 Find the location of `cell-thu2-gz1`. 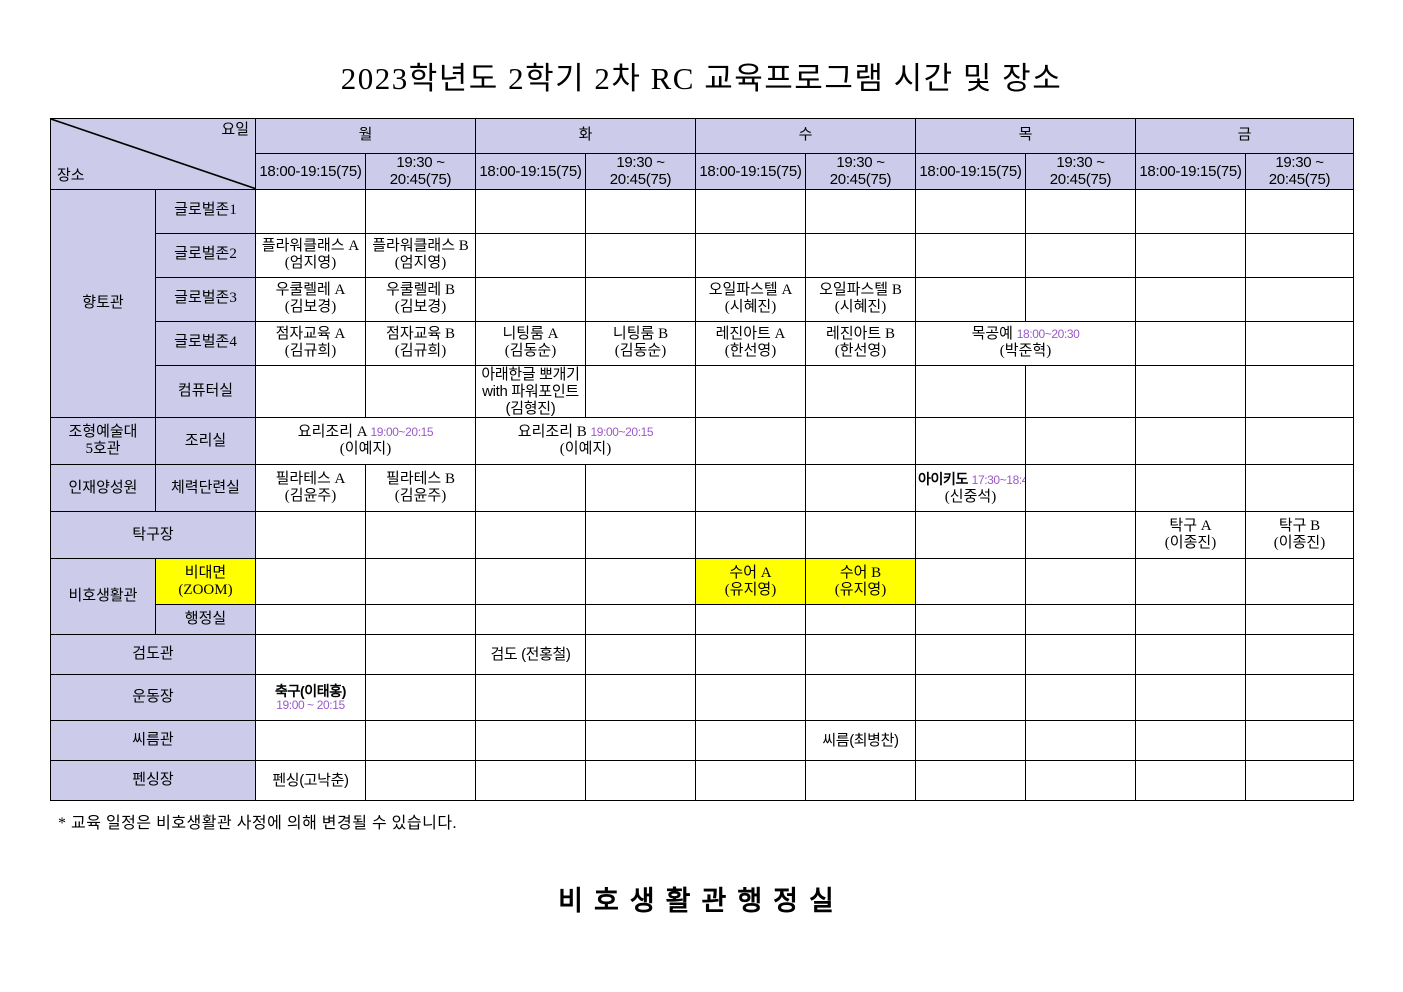

cell-thu2-gz1 is located at coordinates (1080, 211).